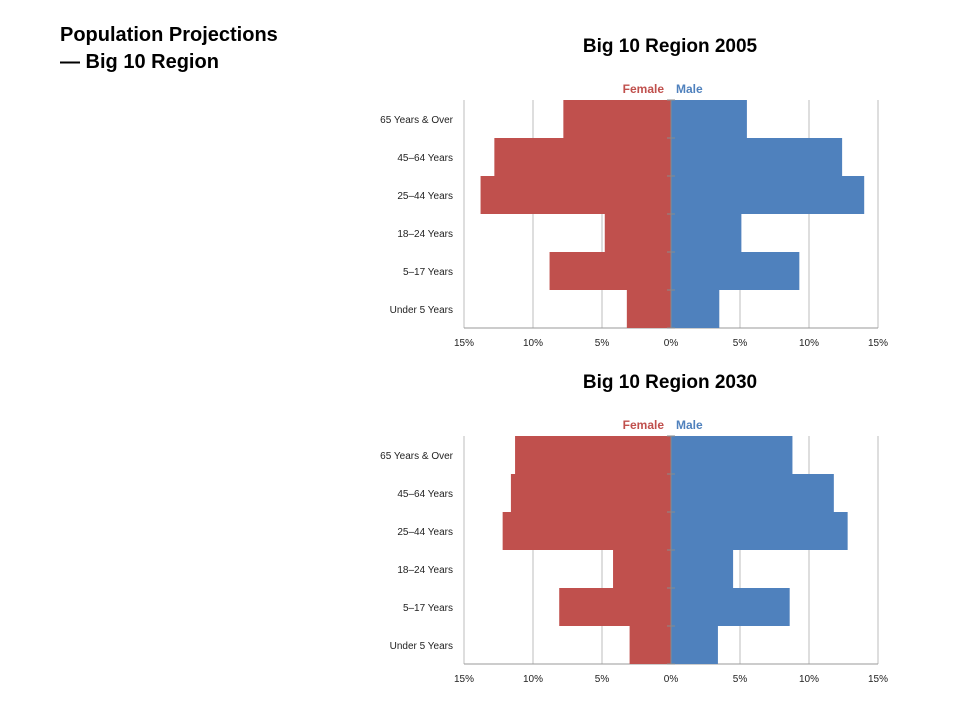 This screenshot has height=720, width=960. What do you see at coordinates (670, 46) in the screenshot?
I see `chart-title: Big 10 Region 2005` at bounding box center [670, 46].